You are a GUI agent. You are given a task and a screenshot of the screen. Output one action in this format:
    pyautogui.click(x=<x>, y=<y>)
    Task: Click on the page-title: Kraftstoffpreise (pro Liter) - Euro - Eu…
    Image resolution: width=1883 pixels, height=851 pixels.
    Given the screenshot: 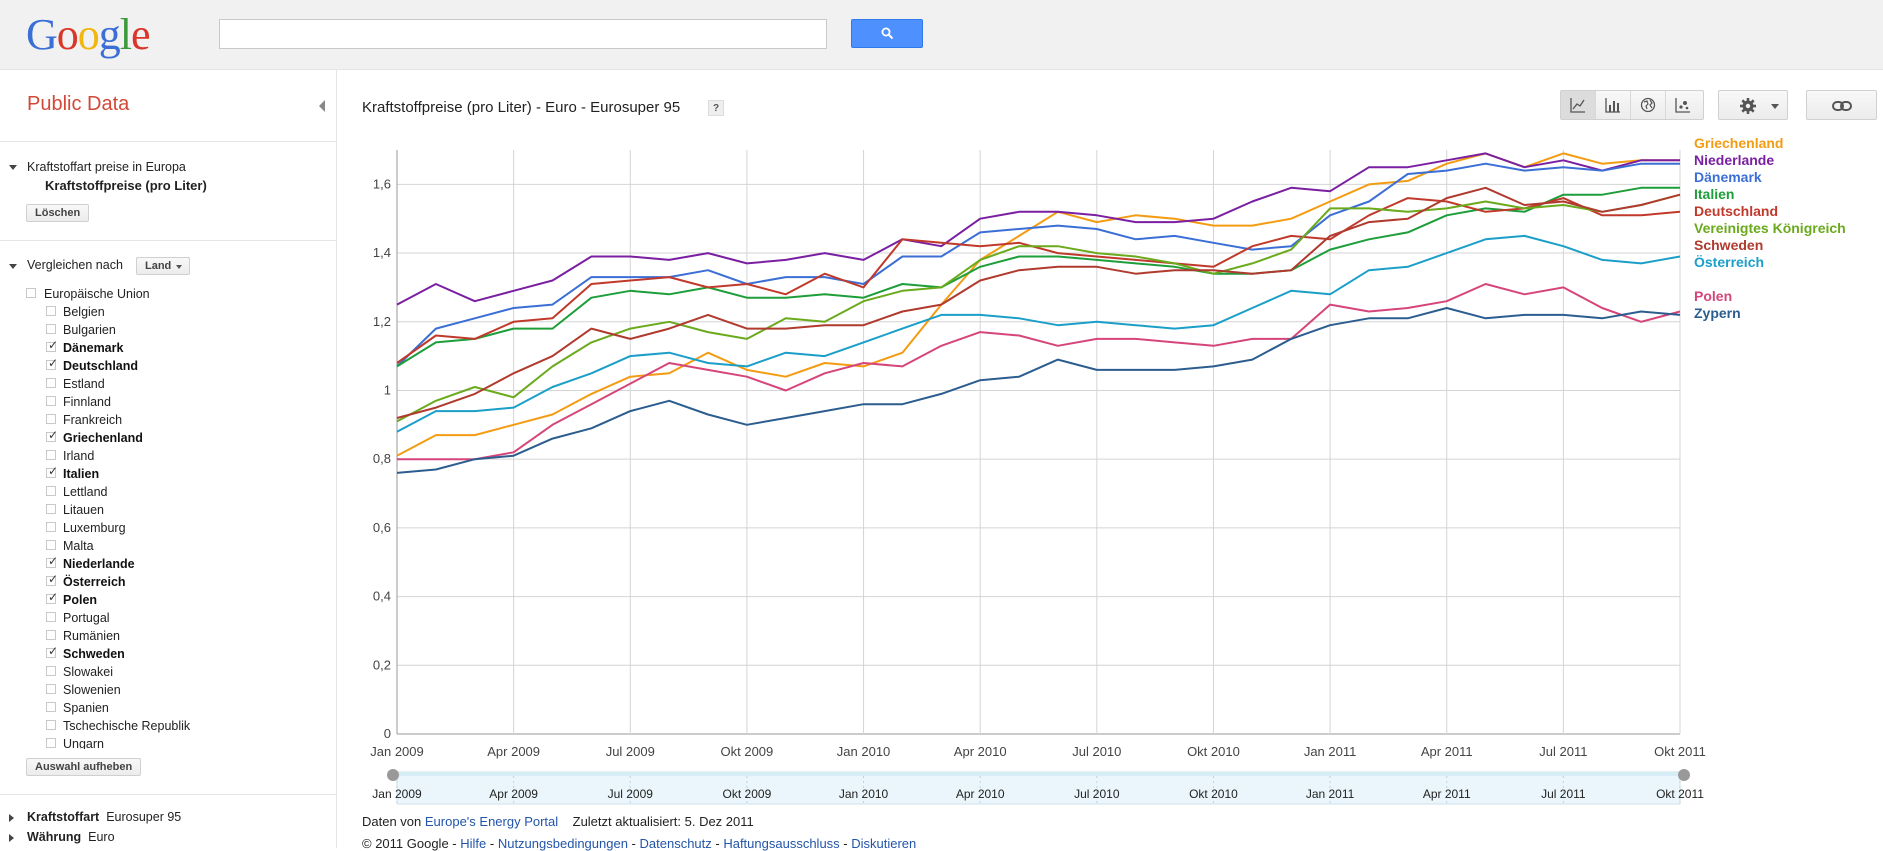 What is the action you would take?
    pyautogui.click(x=521, y=107)
    